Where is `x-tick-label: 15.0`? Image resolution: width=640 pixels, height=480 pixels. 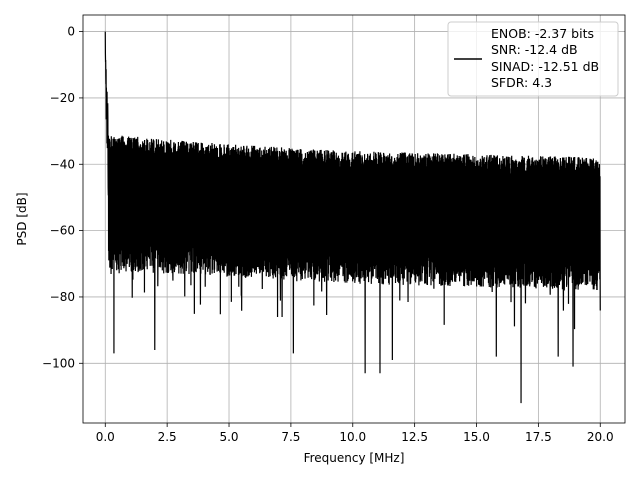 x-tick-label: 15.0 is located at coordinates (476, 437).